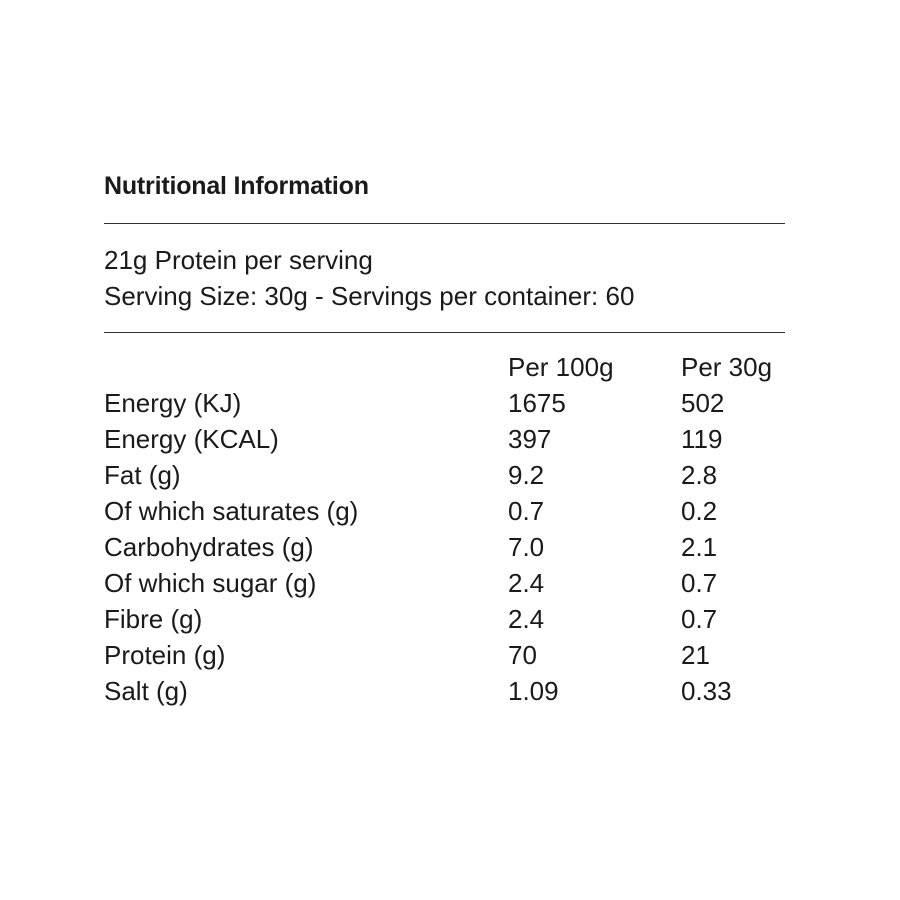  Describe the element at coordinates (238, 260) in the screenshot. I see `protein-per-serving: 21g Protein per serving` at that location.